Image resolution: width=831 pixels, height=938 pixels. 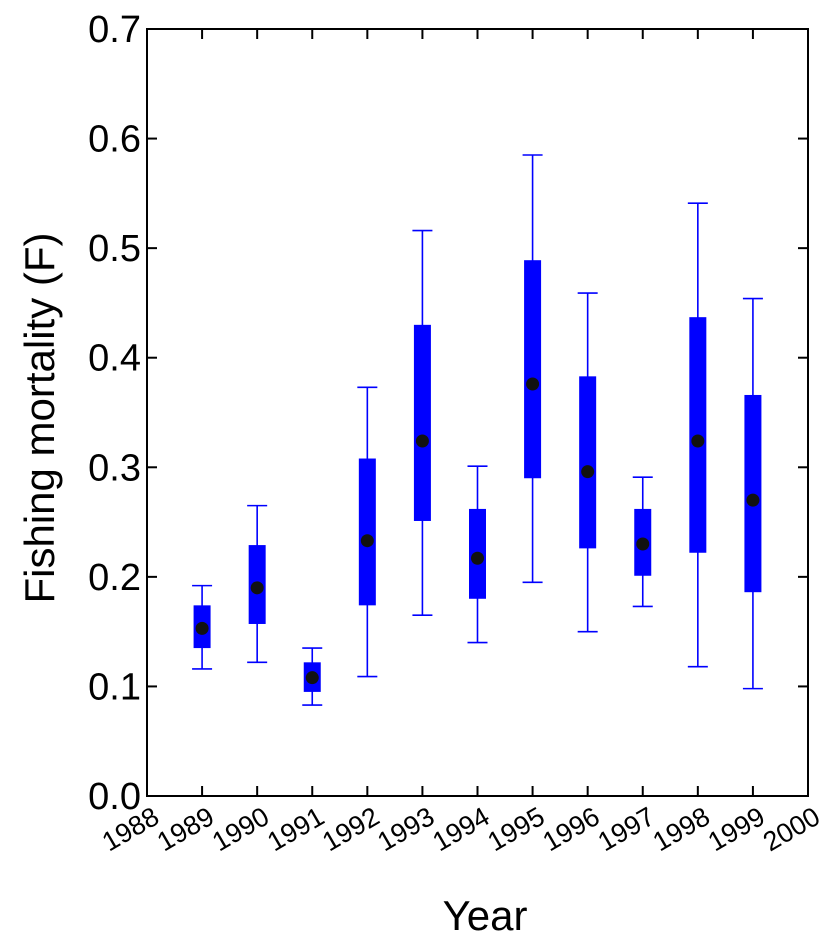 I want to click on box-1999, so click(x=752, y=493).